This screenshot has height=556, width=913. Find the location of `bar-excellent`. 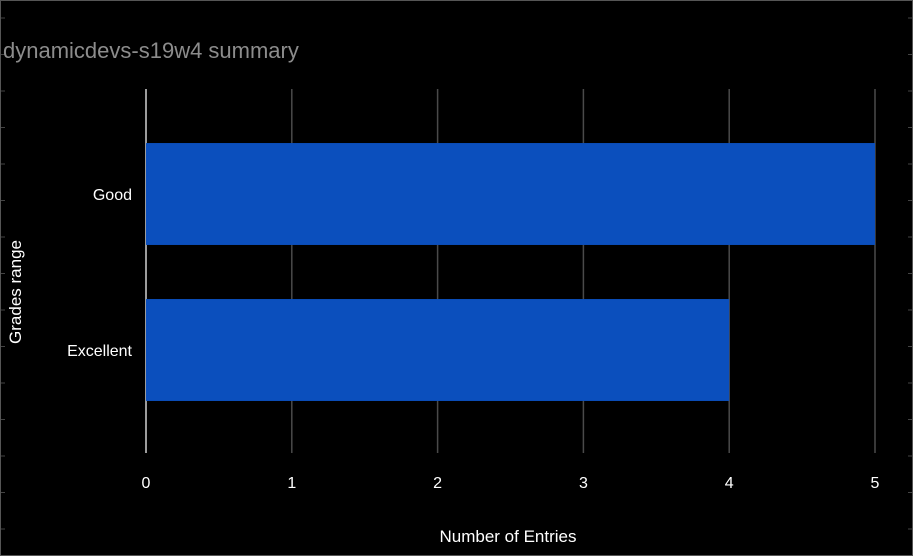

bar-excellent is located at coordinates (438, 350).